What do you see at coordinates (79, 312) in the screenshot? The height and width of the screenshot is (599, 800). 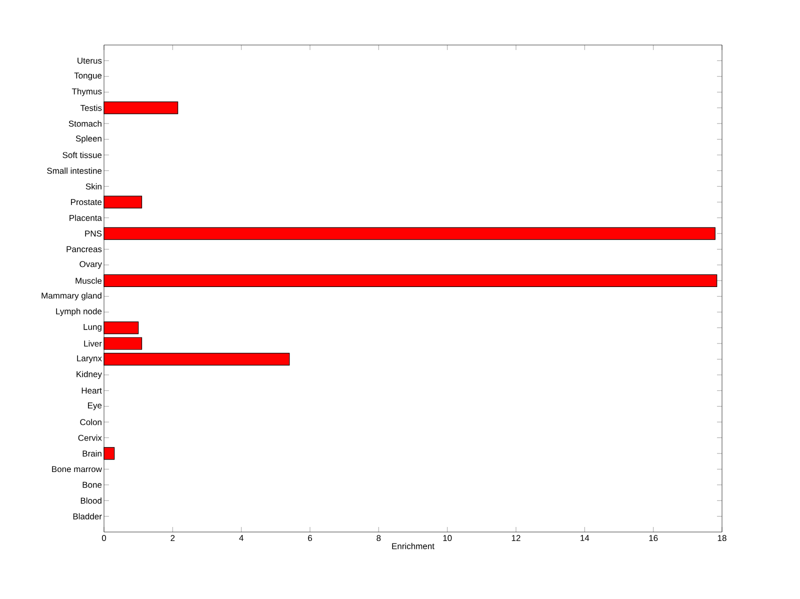 I see `y-tick-label: Lymph node` at bounding box center [79, 312].